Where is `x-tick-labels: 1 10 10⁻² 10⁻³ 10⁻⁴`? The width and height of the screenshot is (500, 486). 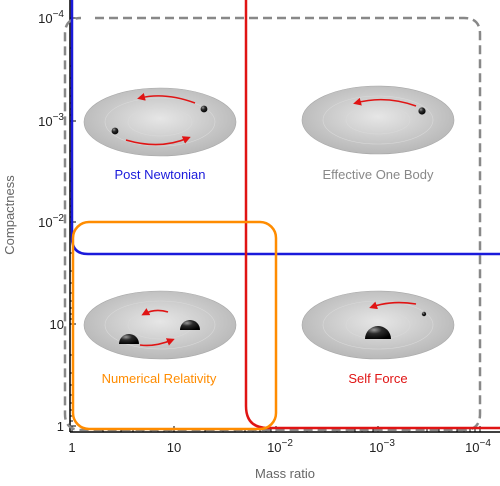
x-tick-labels: 1 10 10⁻² 10⁻³ 10⁻⁴ is located at coordinates (279, 446).